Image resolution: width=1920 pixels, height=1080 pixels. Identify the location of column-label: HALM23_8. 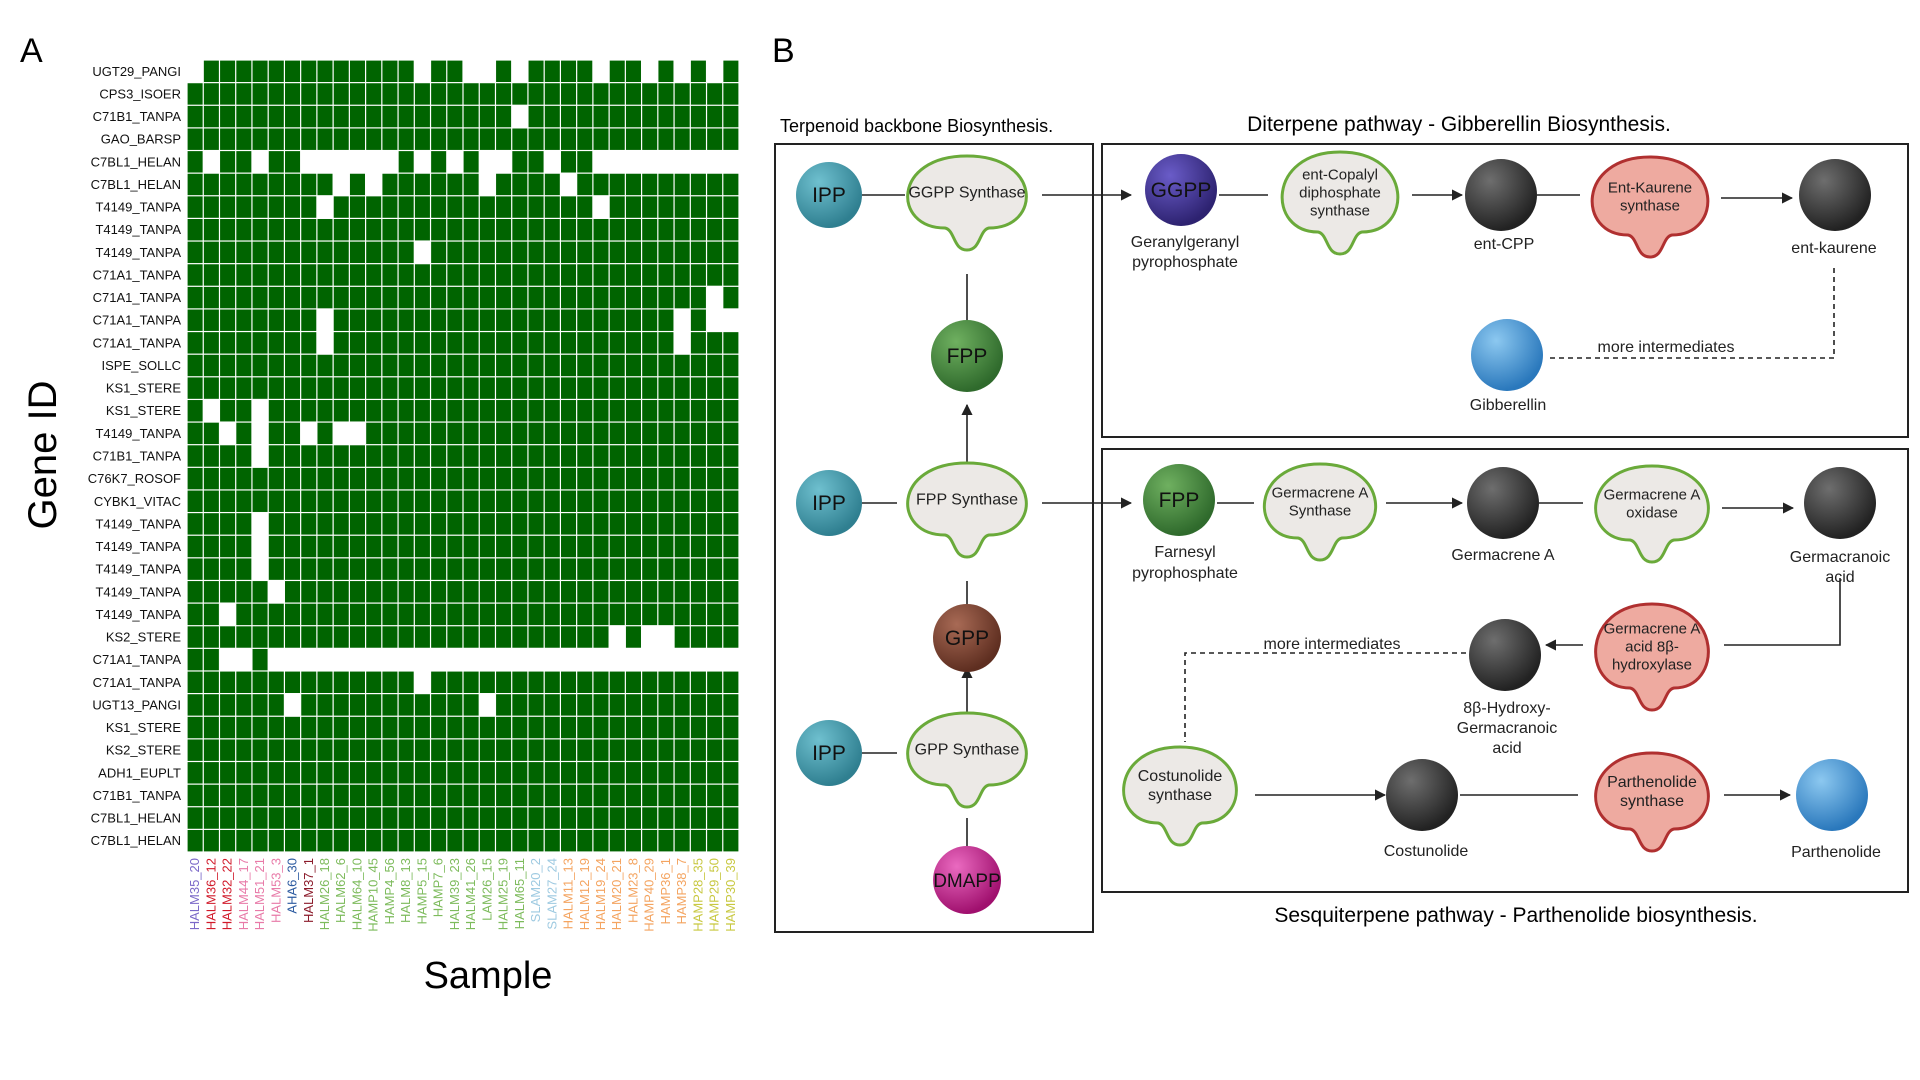
(632, 890).